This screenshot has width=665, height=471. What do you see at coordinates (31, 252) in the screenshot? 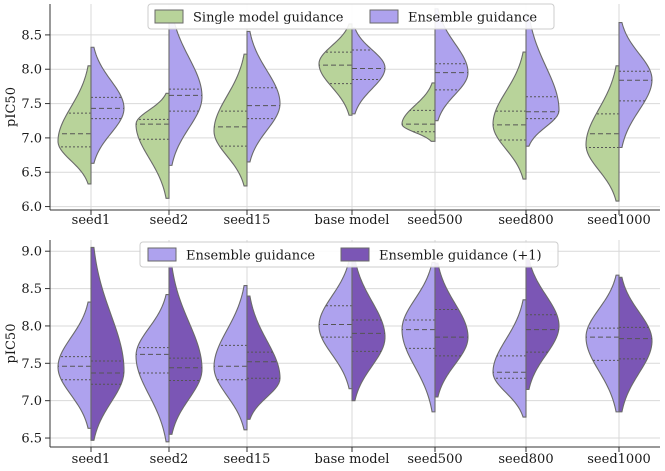
I see `y-tick-label: 9.0` at bounding box center [31, 252].